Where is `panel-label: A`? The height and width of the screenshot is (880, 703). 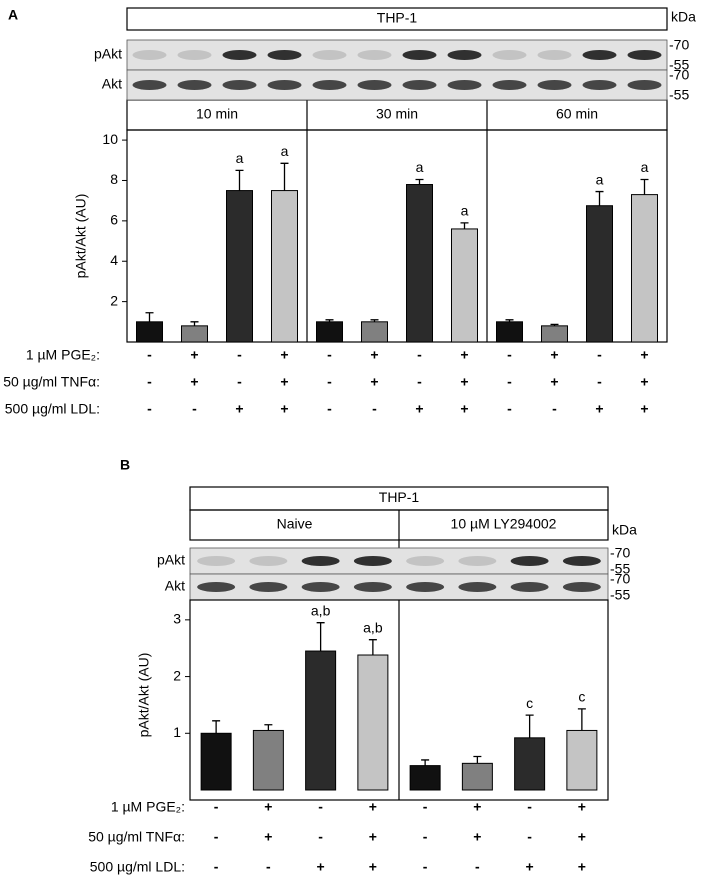 panel-label: A is located at coordinates (13, 15).